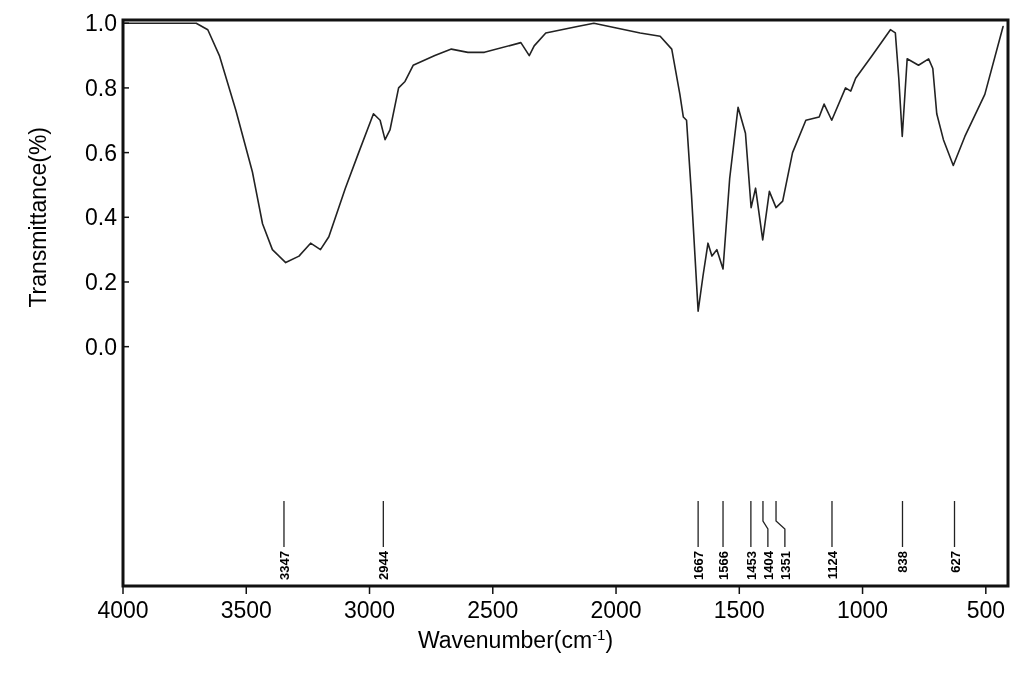 The height and width of the screenshot is (690, 1030). What do you see at coordinates (862, 610) in the screenshot?
I see `x-tick-label: 1000` at bounding box center [862, 610].